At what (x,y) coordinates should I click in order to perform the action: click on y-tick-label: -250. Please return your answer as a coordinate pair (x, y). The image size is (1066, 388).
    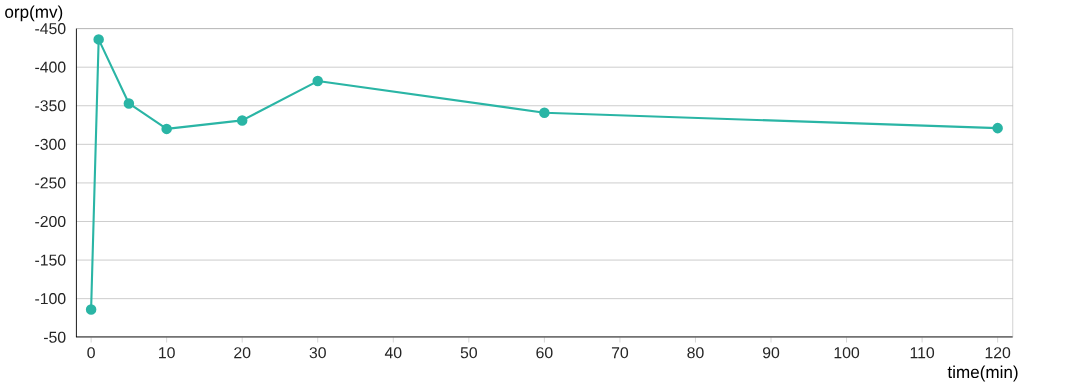
    Looking at the image, I should click on (50, 183).